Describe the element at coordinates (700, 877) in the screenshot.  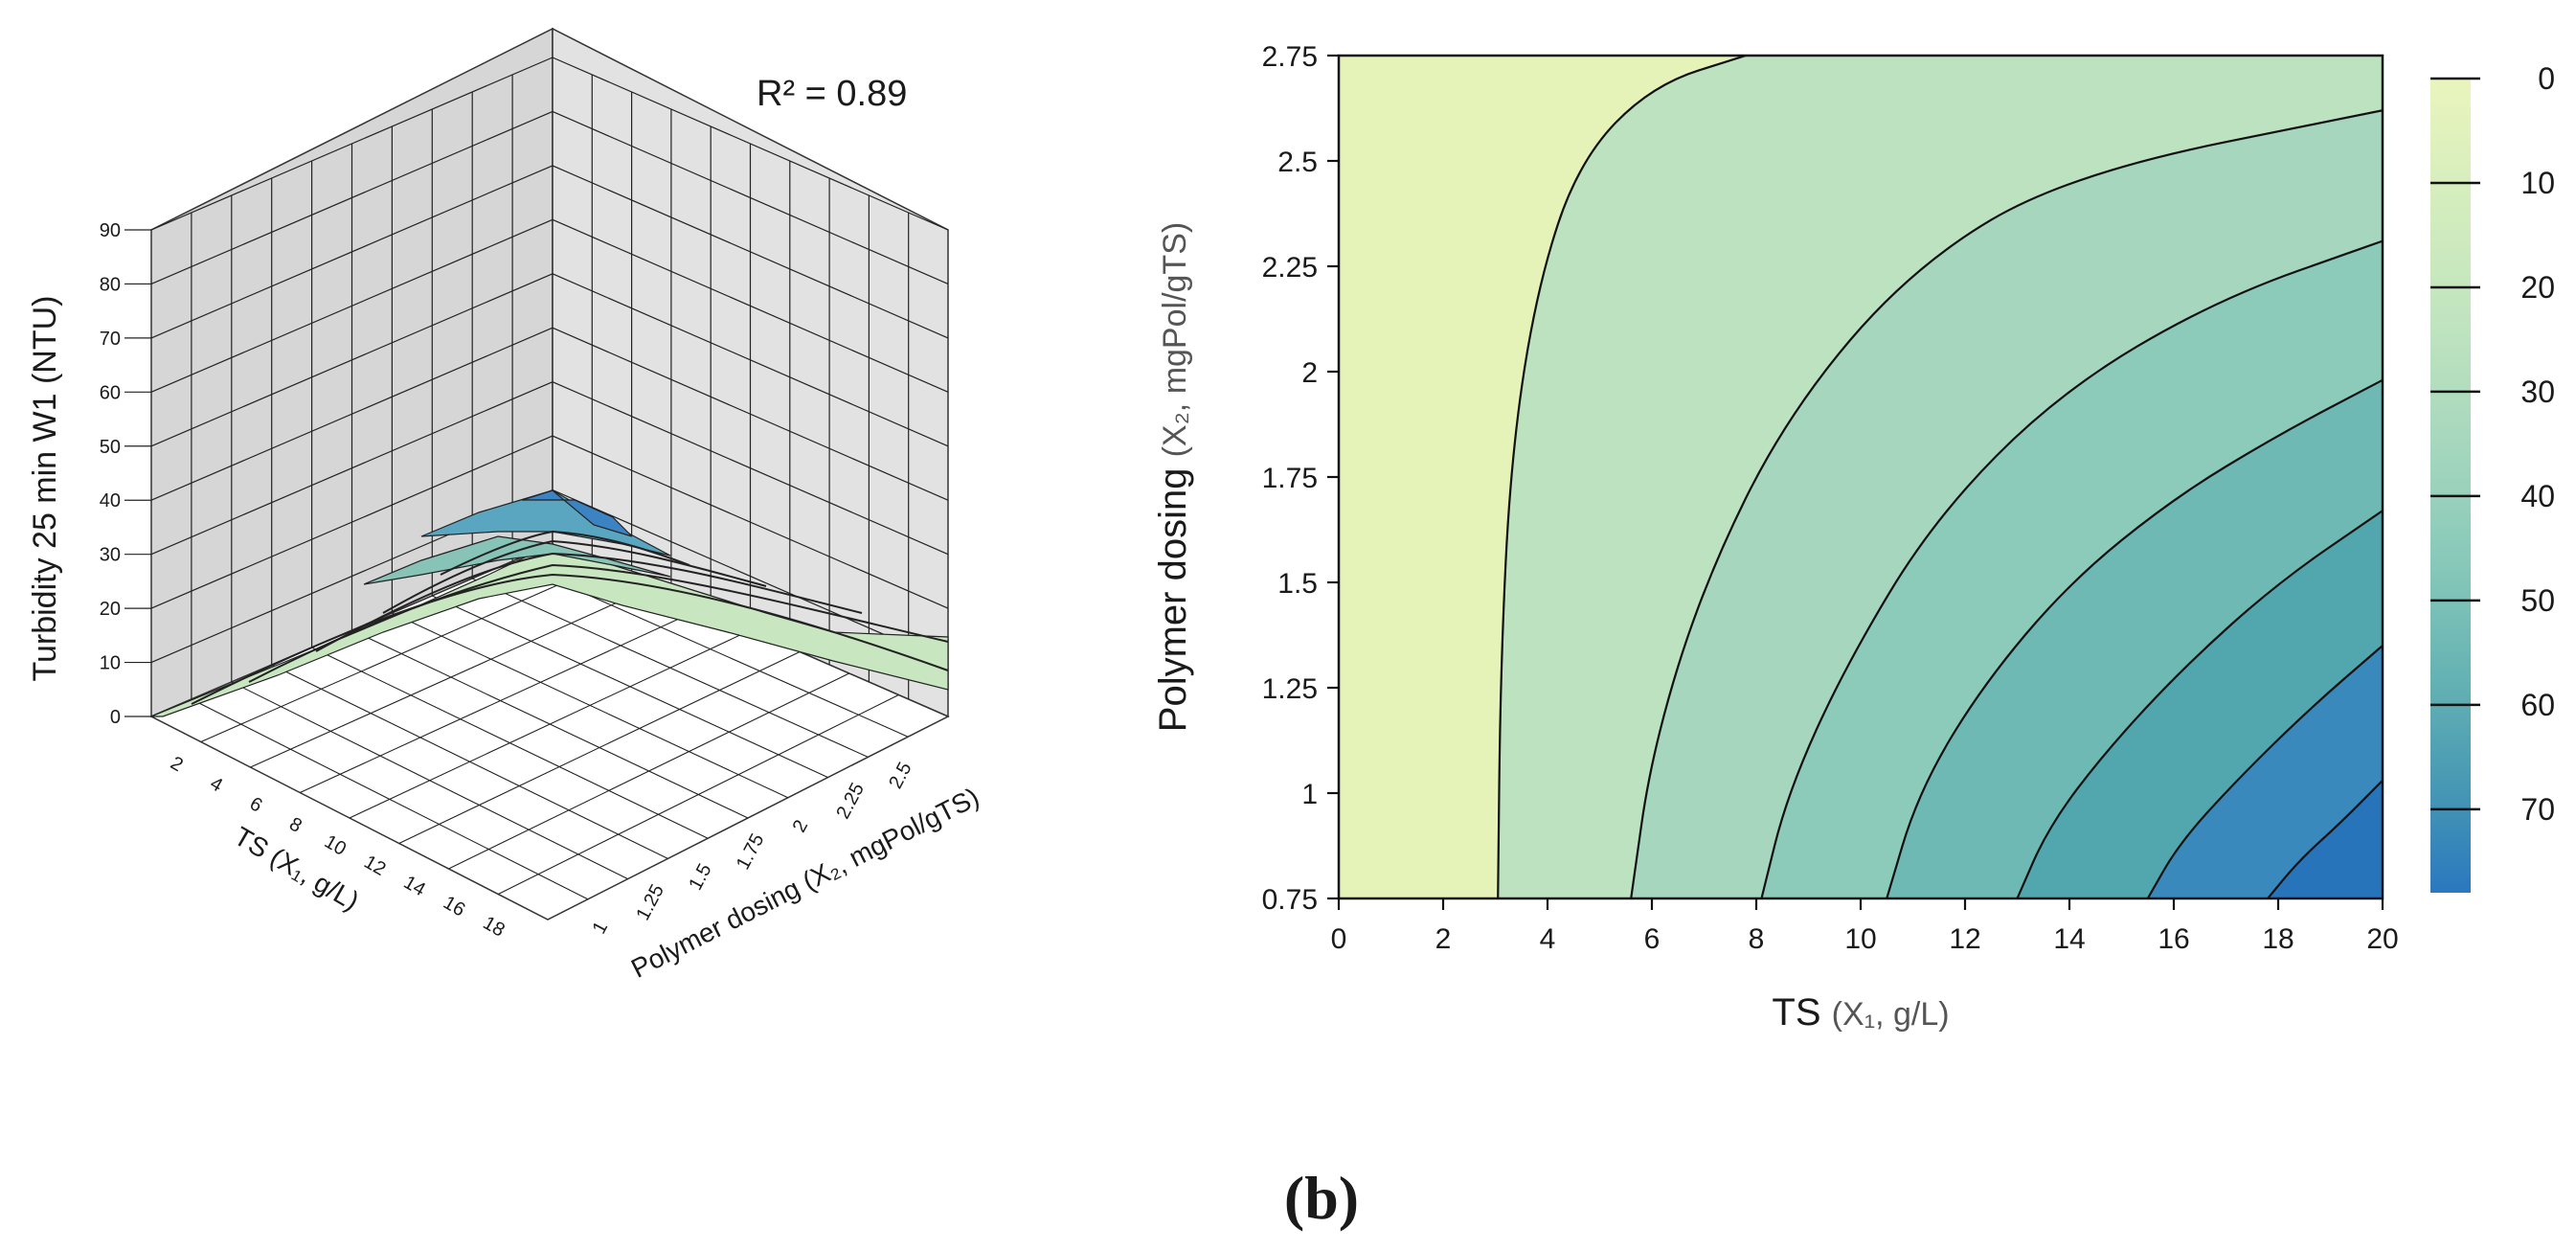
I see `y-tick-label-3d: 1.5` at that location.